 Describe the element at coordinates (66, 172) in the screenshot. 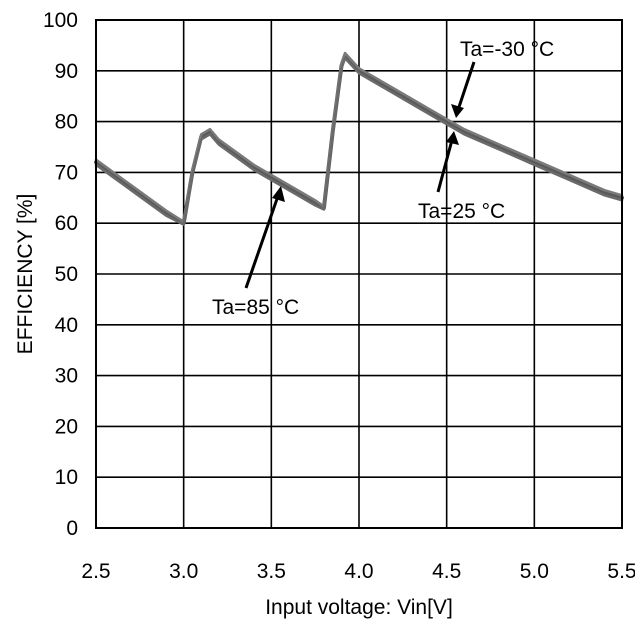

I see `y-tick-label: 70` at that location.